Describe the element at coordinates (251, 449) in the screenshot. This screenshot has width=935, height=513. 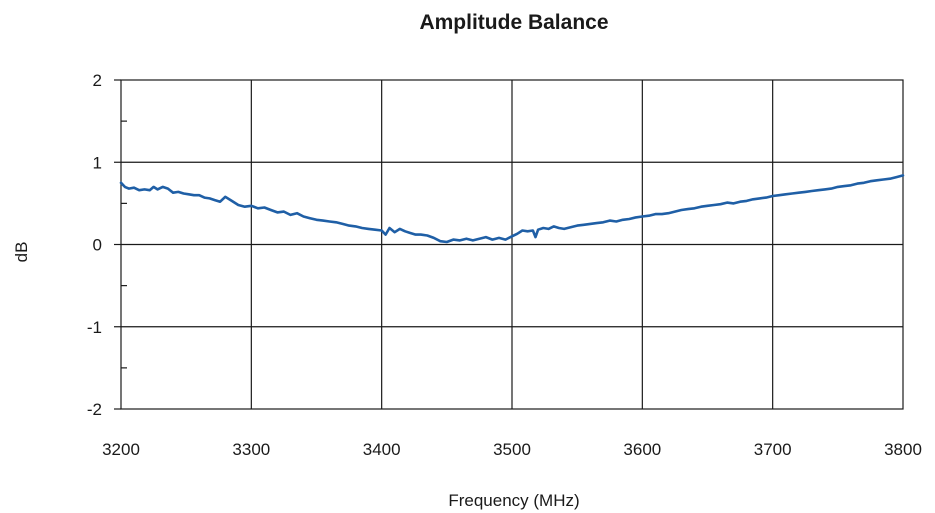
I see `x-tick-label: 3300` at that location.